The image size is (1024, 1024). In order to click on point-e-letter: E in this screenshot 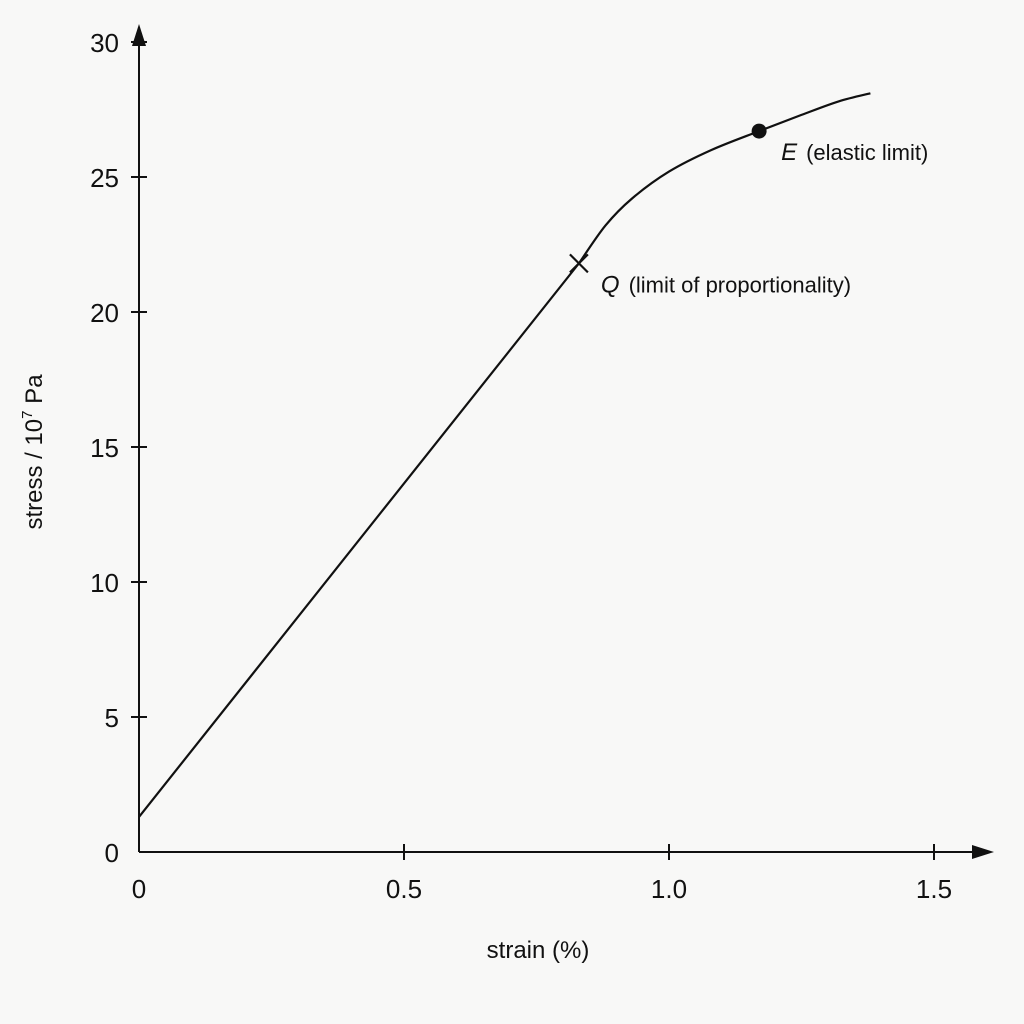, I will do `click(789, 152)`.